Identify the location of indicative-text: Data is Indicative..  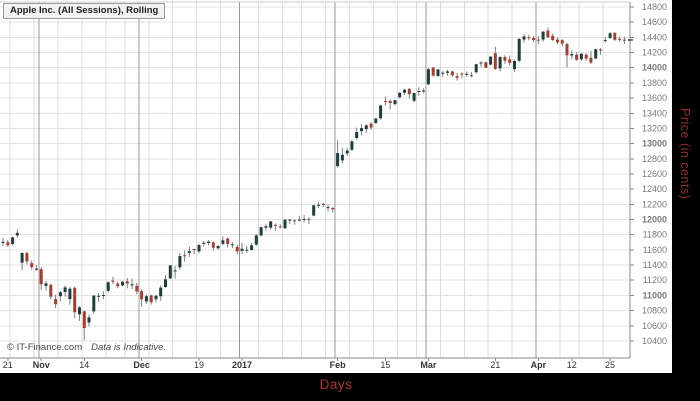
(129, 347).